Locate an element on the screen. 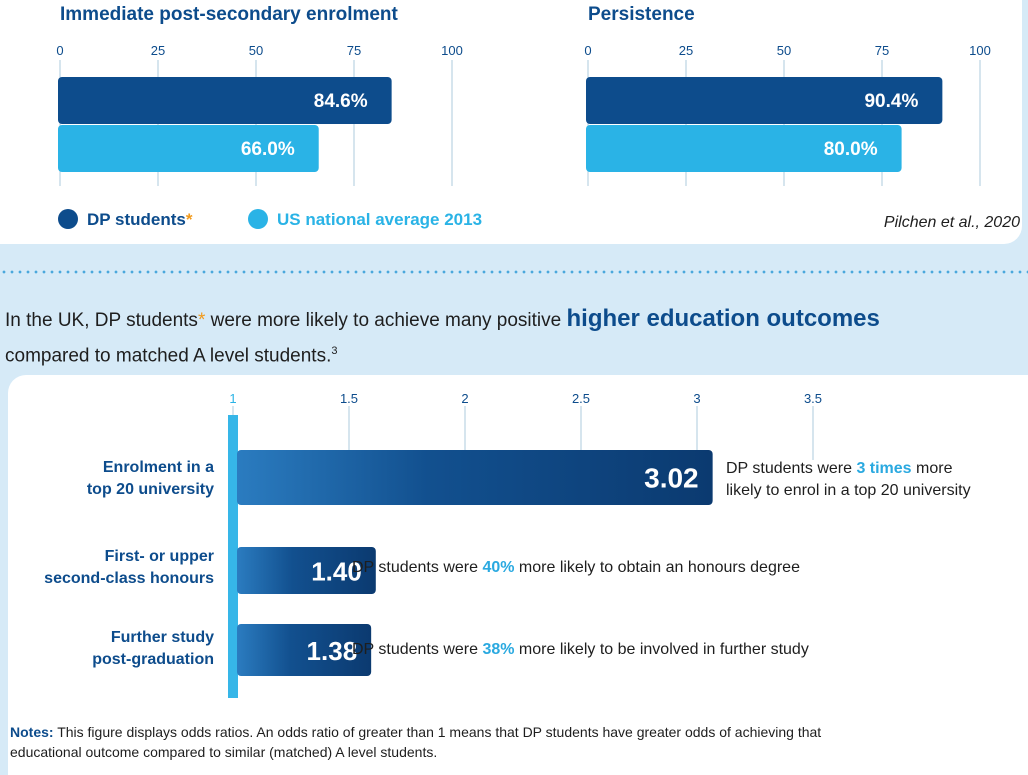 The width and height of the screenshot is (1028, 775). persistence-tick-label-50: 50 is located at coordinates (784, 50).